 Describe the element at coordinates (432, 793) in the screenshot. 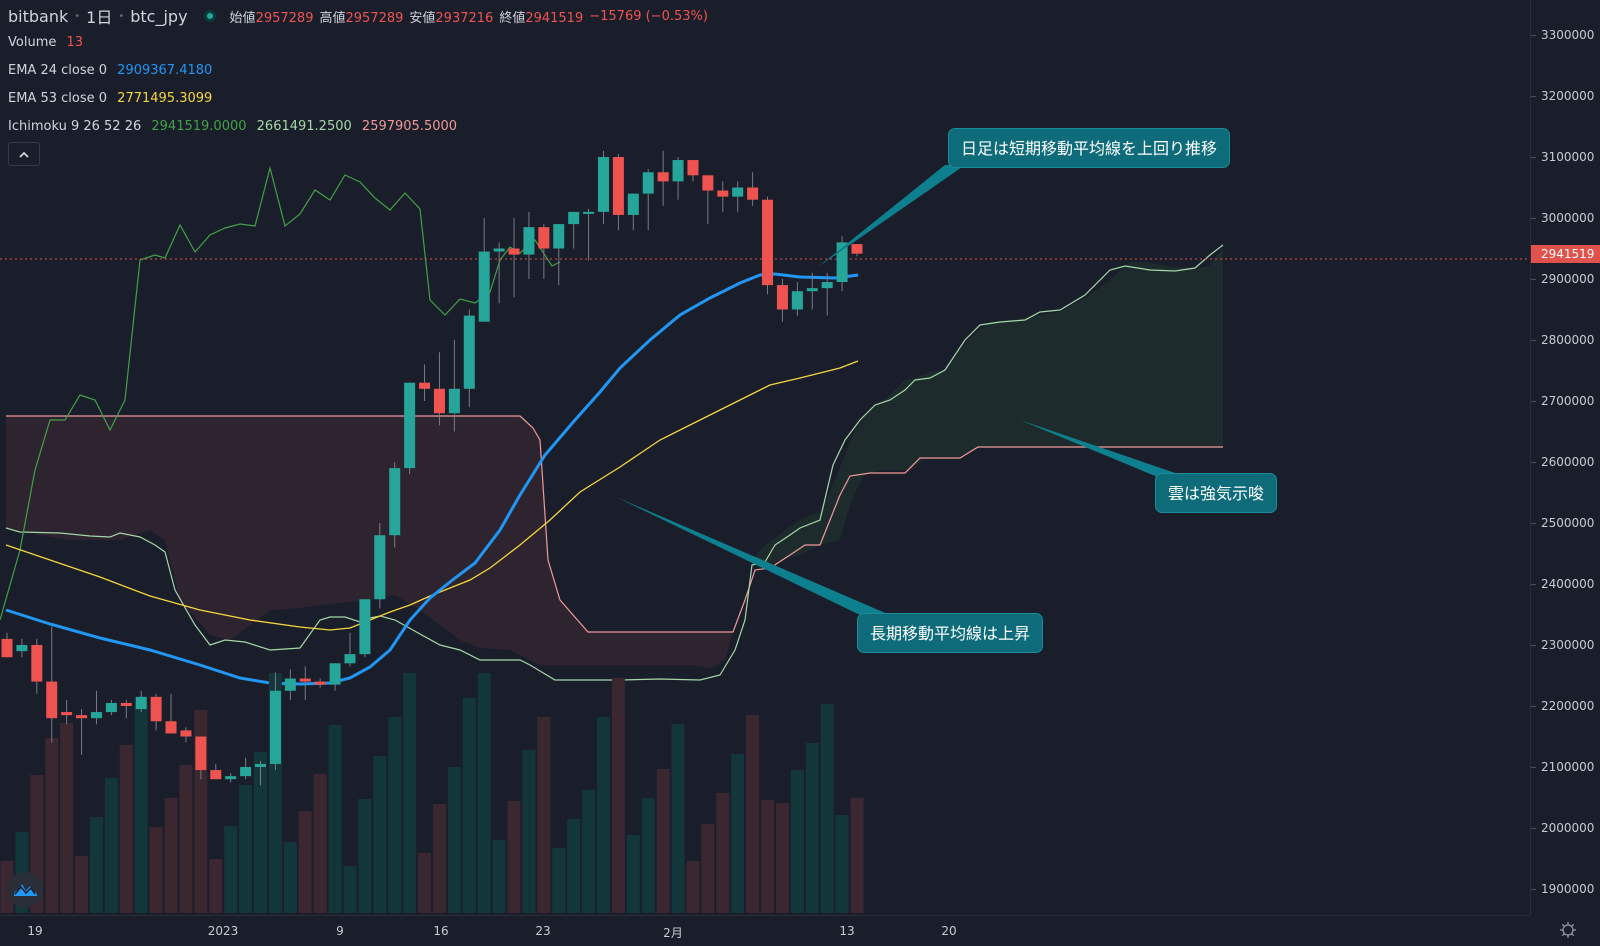

I see `volume-bars` at that location.